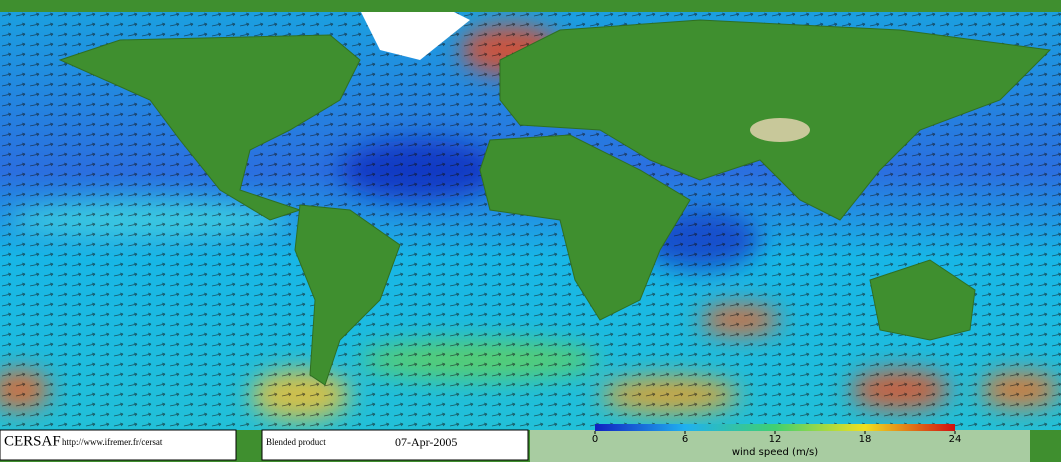  I want to click on colorbar-panel, so click(780, 446).